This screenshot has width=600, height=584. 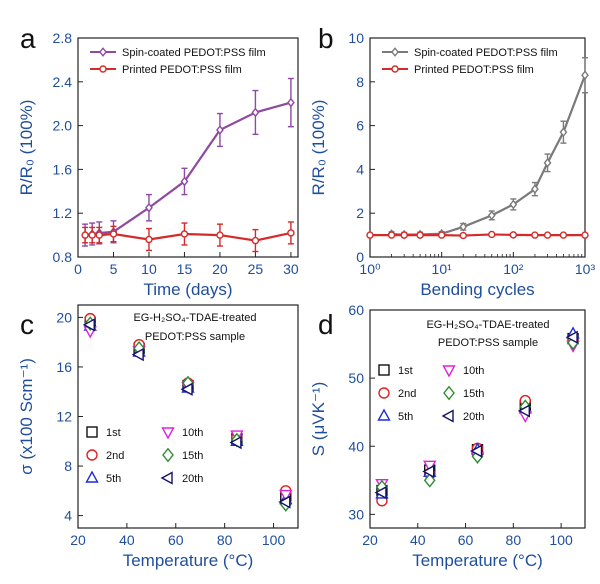 I want to click on x-tick-label-c: 100, so click(x=274, y=540).